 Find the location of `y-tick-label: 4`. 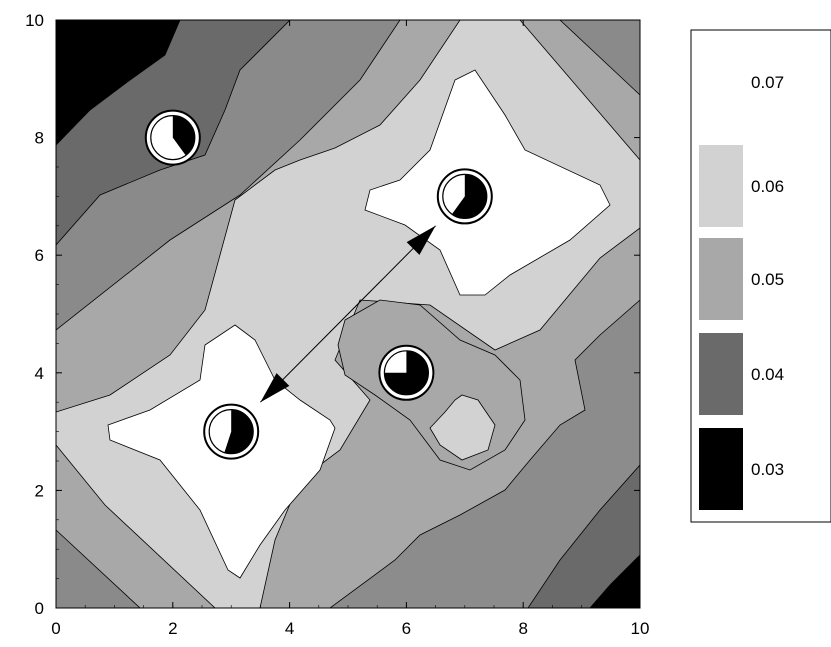

y-tick-label: 4 is located at coordinates (39, 373).